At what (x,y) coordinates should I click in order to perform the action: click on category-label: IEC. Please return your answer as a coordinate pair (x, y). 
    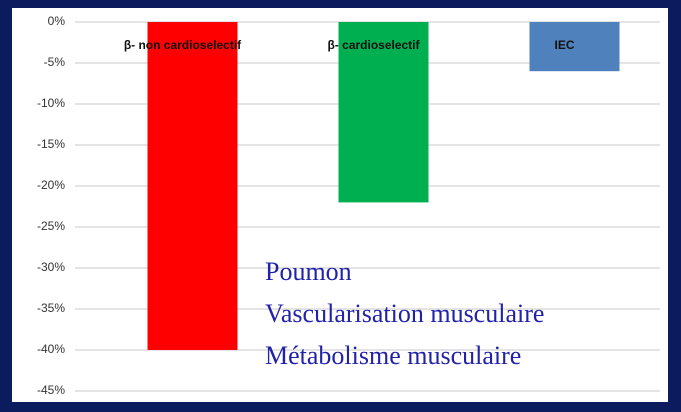
    Looking at the image, I should click on (564, 45).